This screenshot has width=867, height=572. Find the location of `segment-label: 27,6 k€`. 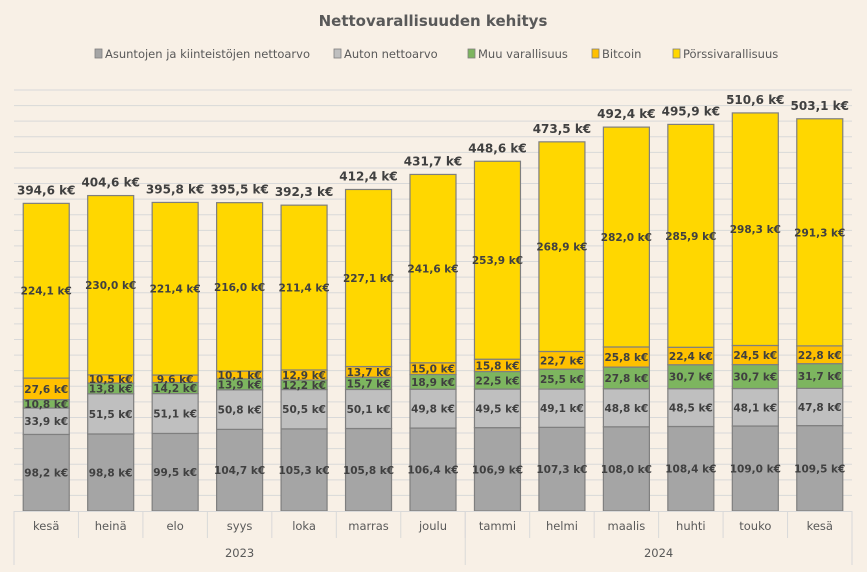

segment-label: 27,6 k€ is located at coordinates (46, 390).